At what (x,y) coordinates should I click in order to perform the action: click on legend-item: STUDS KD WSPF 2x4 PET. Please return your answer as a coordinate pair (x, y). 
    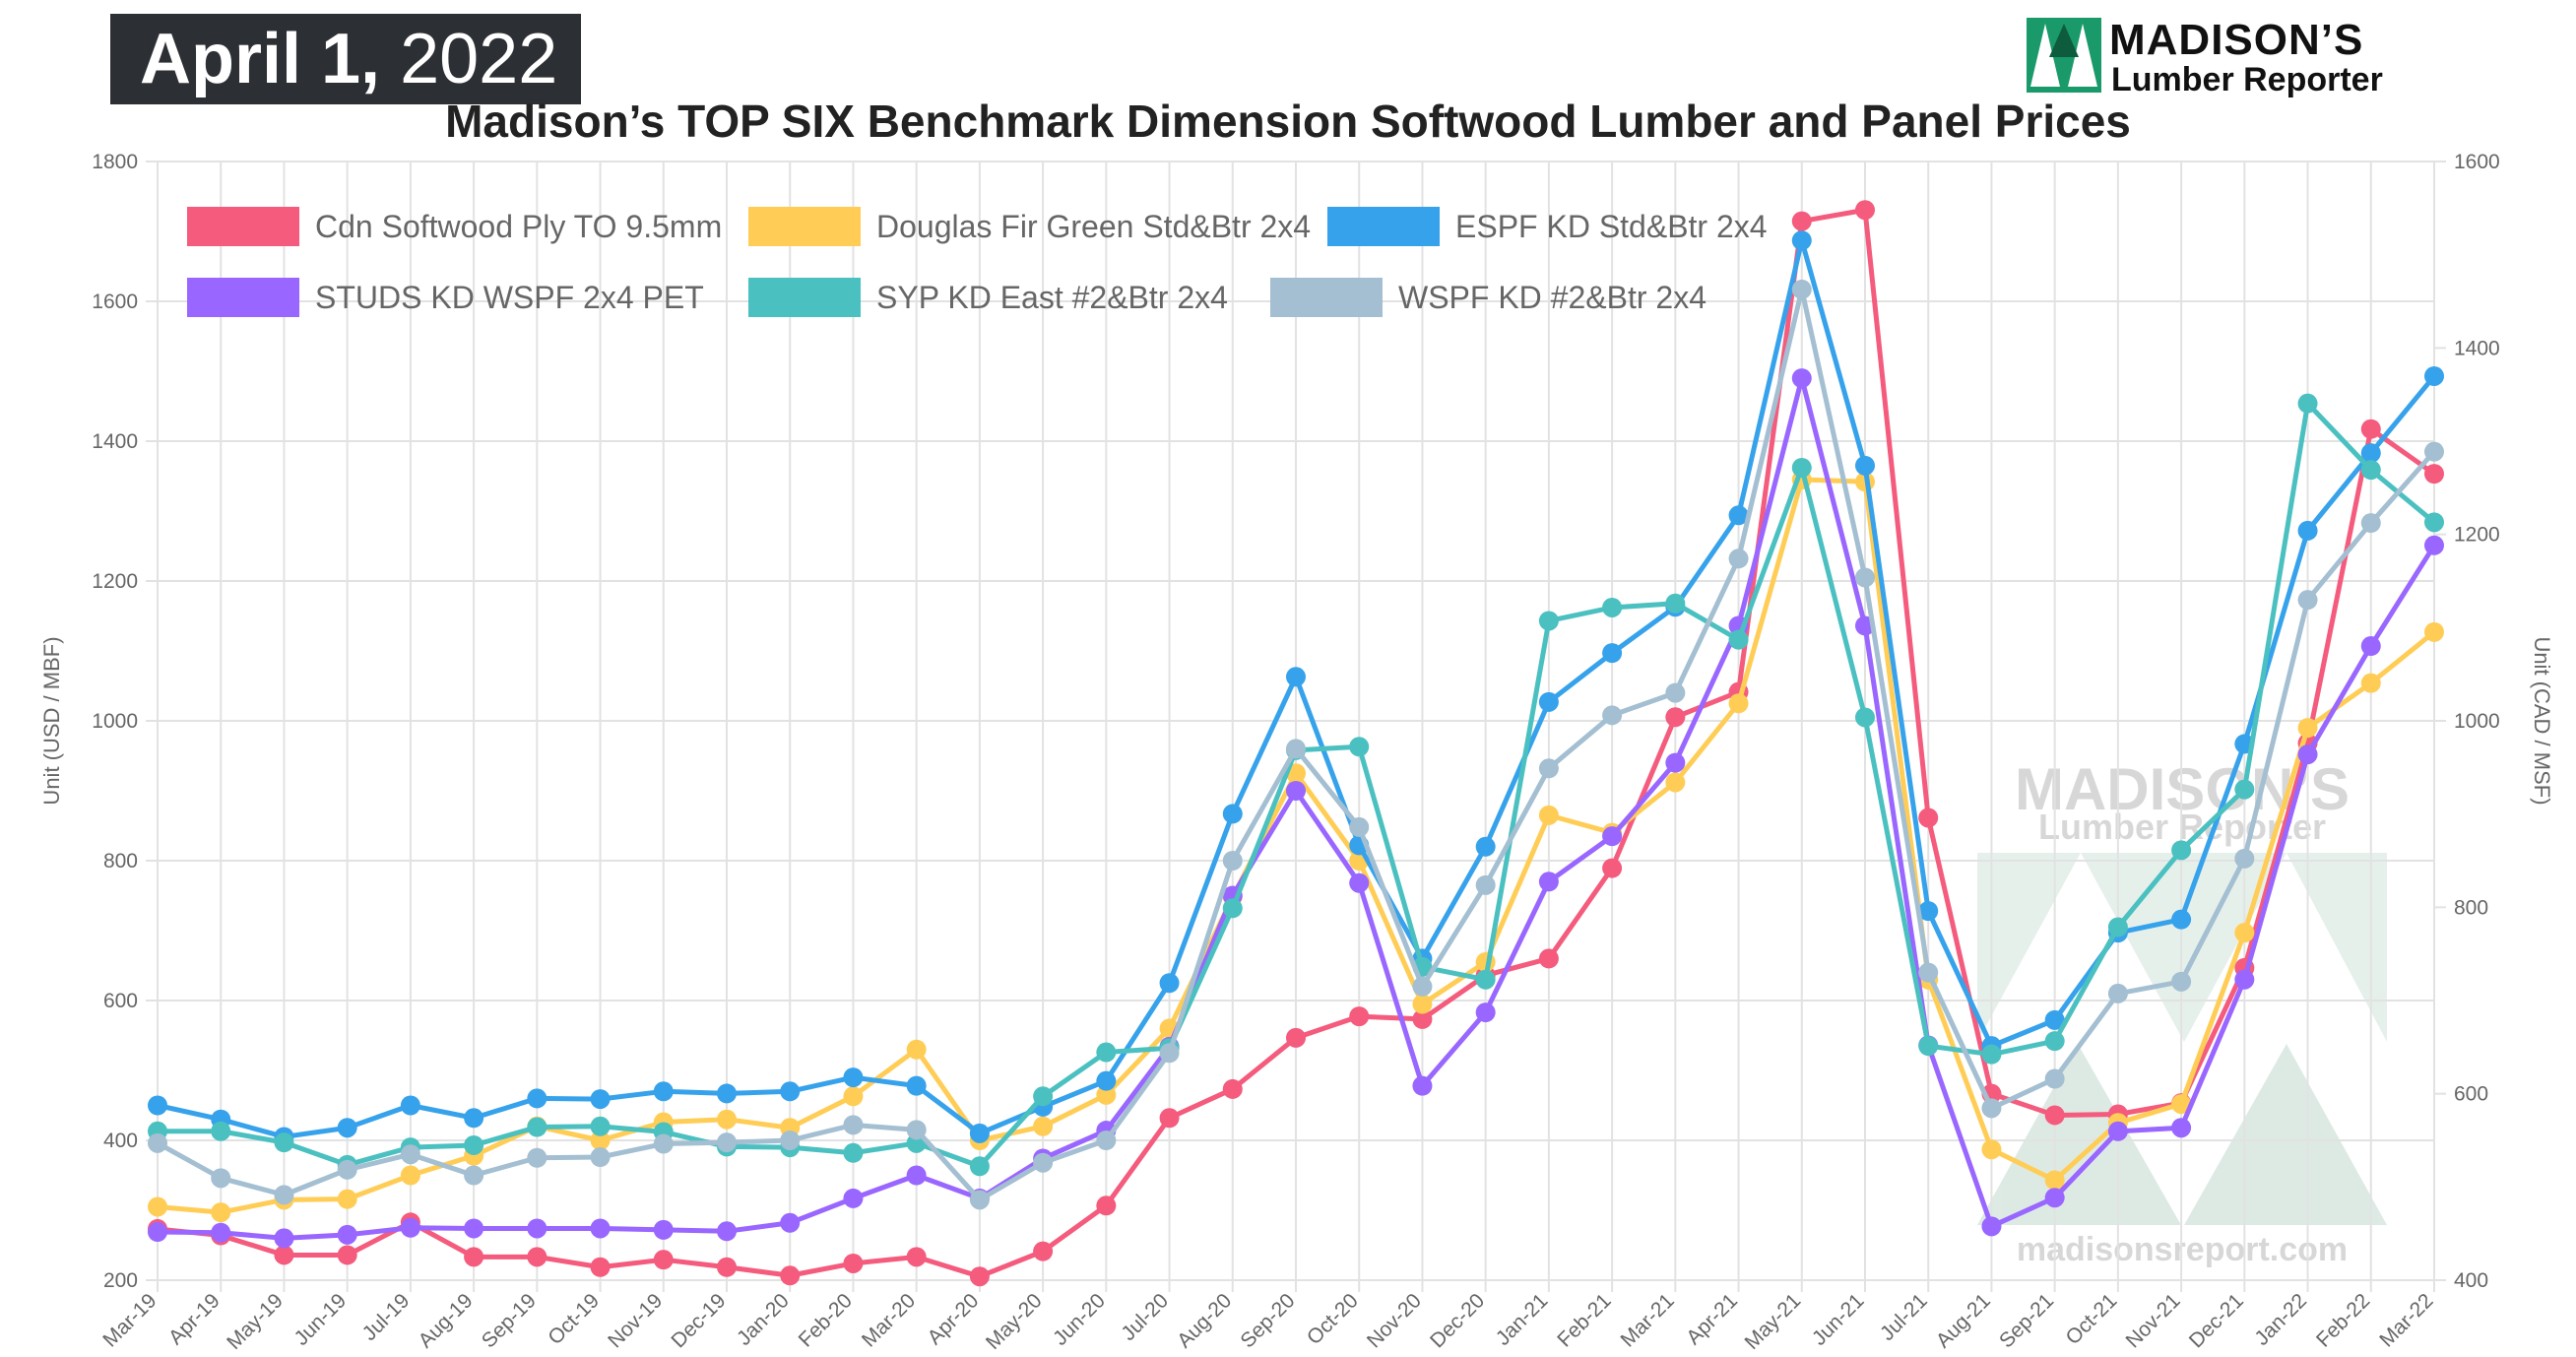
    Looking at the image, I should click on (445, 297).